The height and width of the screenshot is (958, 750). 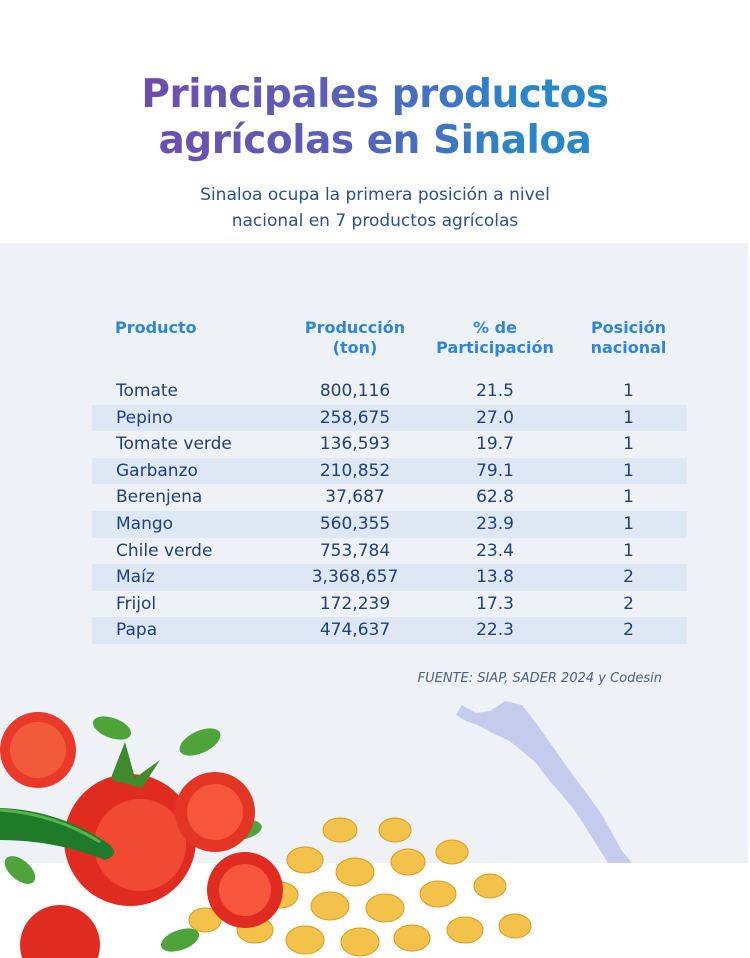 What do you see at coordinates (355, 444) in the screenshot?
I see `cell-produccion: 136,593` at bounding box center [355, 444].